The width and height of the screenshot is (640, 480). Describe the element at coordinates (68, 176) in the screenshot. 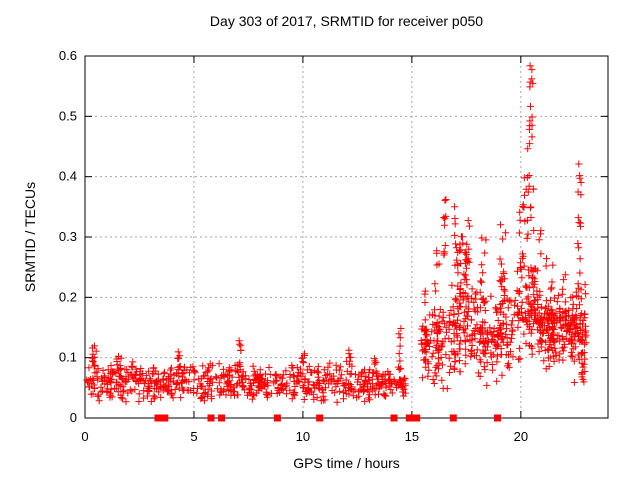

I see `y-tick-label: 0.4` at that location.